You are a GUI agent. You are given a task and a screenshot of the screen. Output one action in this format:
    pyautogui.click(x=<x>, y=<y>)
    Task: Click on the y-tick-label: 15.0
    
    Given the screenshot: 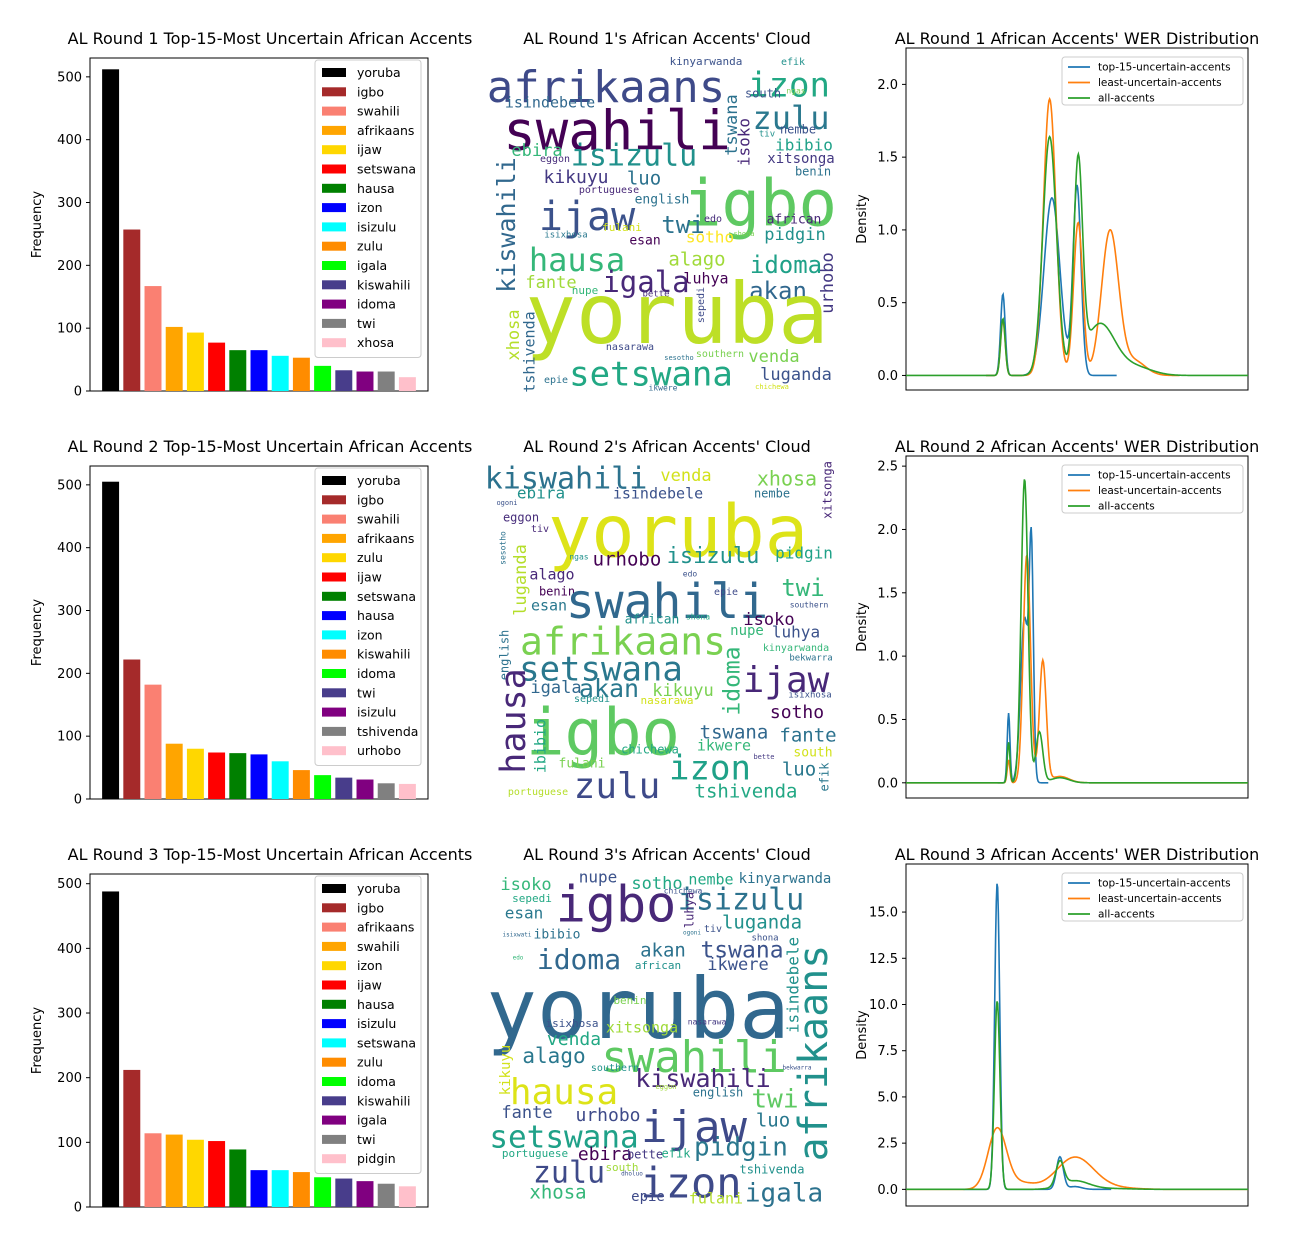 What is the action you would take?
    pyautogui.click(x=883, y=913)
    